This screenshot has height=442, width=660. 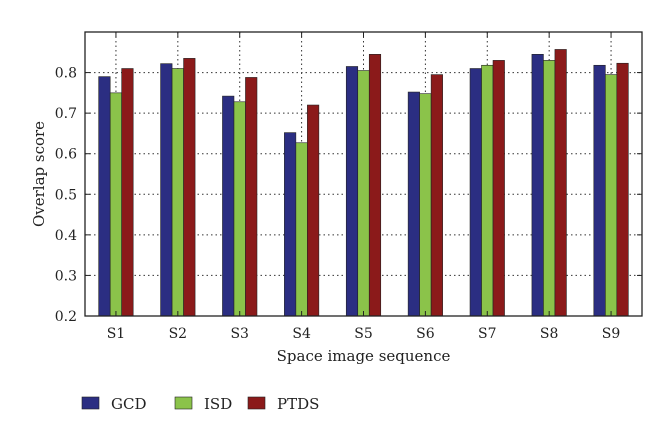 I want to click on bar-ptds-s1, so click(x=127, y=192).